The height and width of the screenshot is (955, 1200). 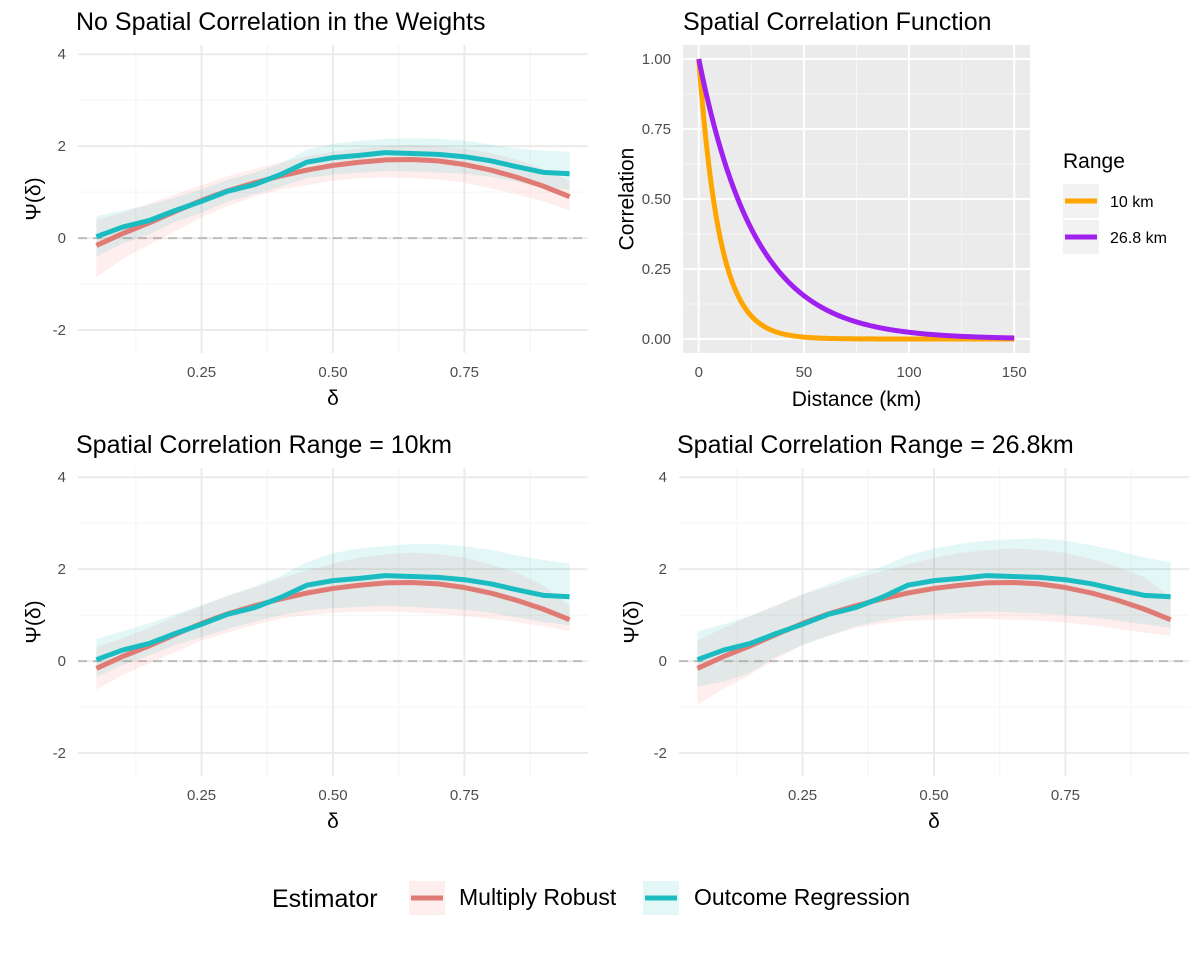 I want to click on range-legend-label: 10 km, so click(x=1132, y=202).